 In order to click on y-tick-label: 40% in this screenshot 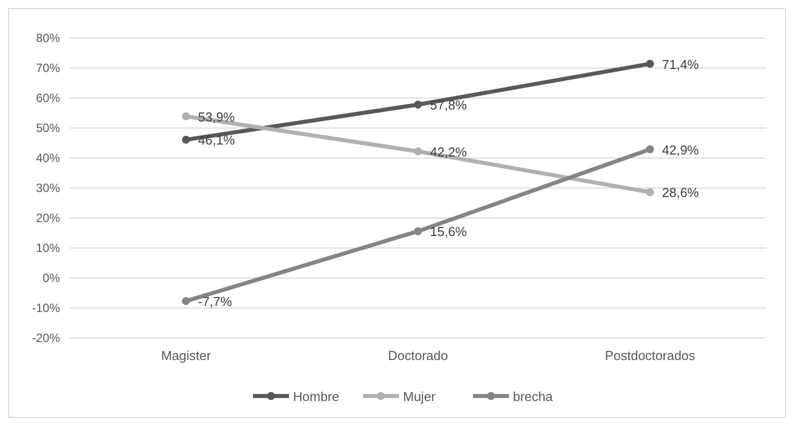, I will do `click(48, 158)`.